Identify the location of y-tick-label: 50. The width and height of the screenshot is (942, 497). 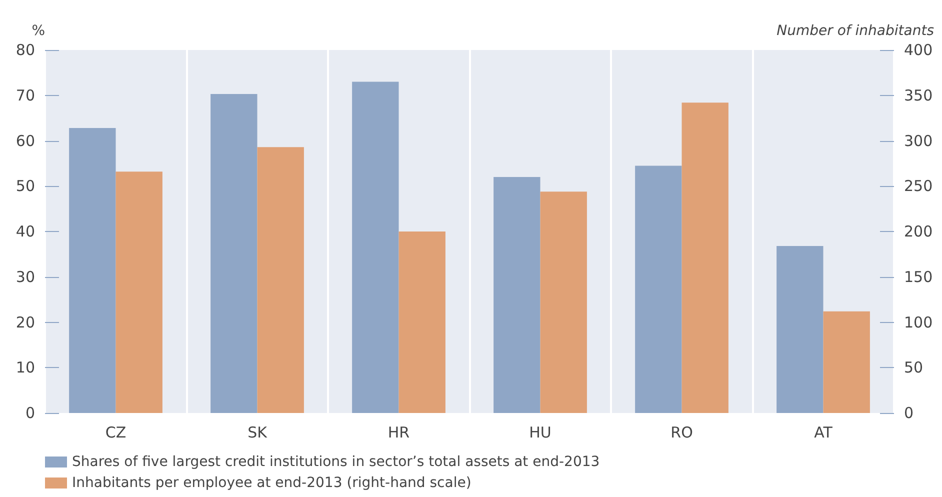
(25, 186).